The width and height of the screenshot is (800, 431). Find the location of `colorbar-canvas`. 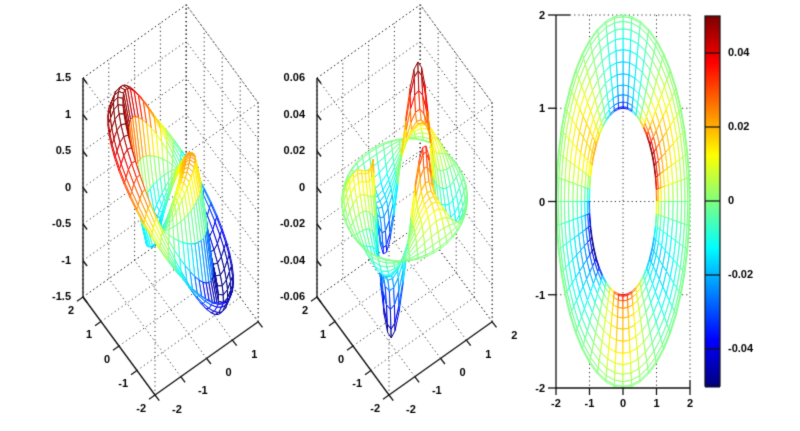

colorbar-canvas is located at coordinates (750, 215).